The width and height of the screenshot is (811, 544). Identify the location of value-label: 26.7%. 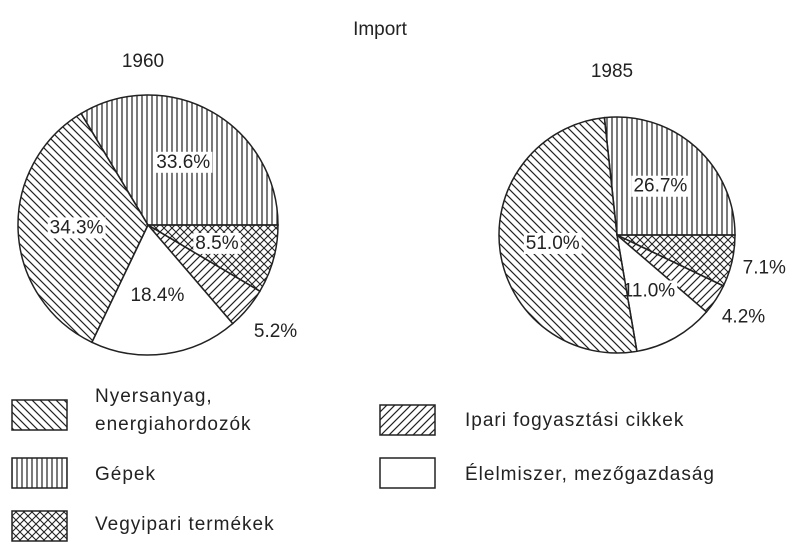
(660, 186).